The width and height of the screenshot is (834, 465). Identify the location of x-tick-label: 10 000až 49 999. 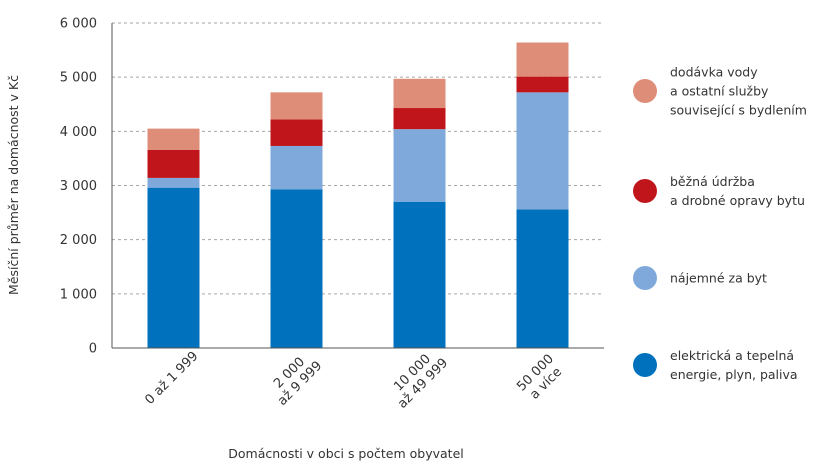
(417, 378).